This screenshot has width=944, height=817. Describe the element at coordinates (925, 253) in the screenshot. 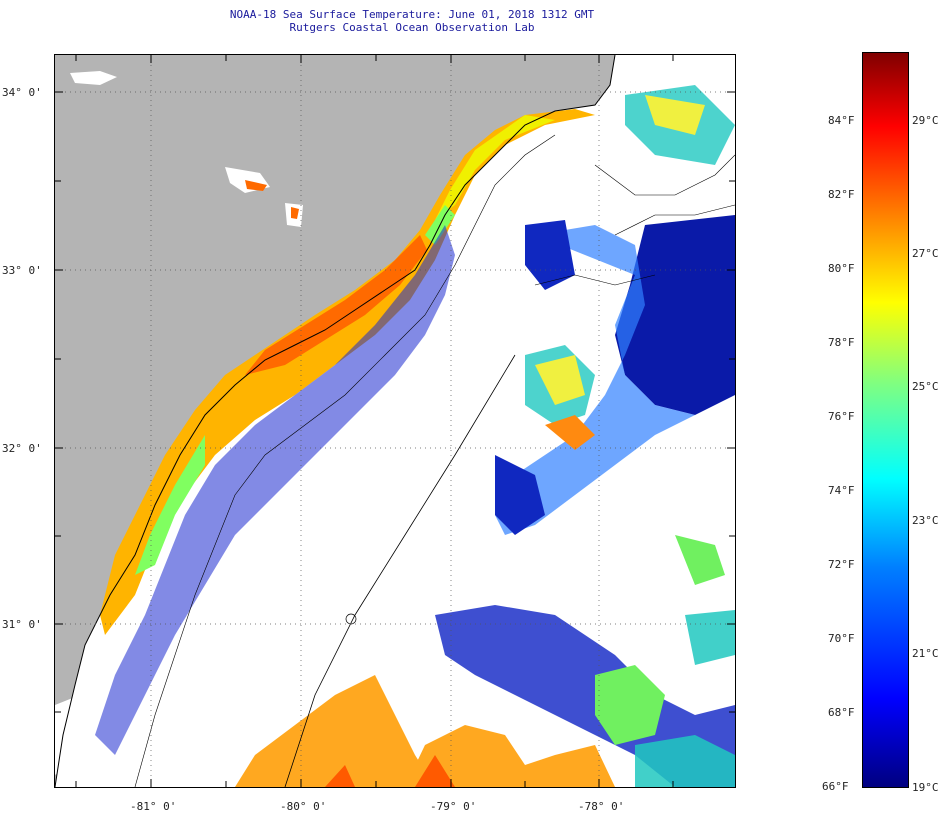

I see `colorbar-c-label: 27°C` at that location.